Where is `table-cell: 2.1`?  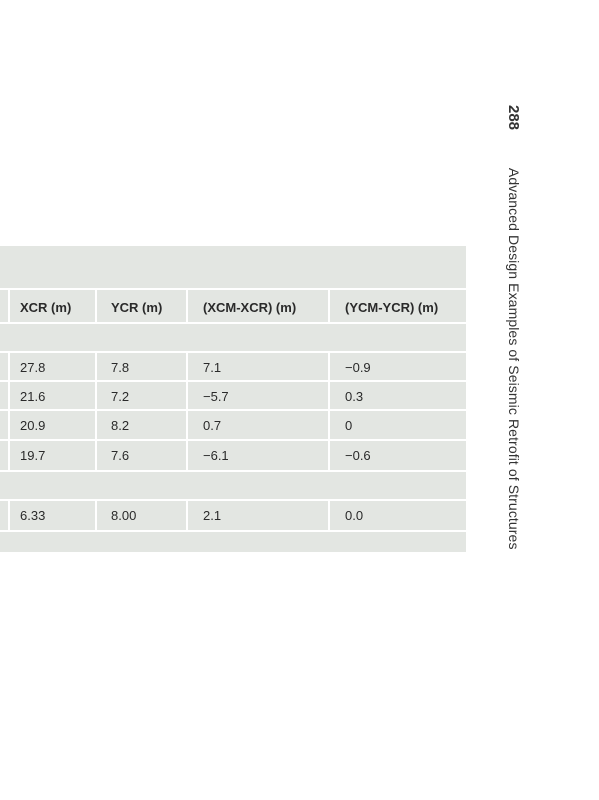 table-cell: 2.1 is located at coordinates (212, 515).